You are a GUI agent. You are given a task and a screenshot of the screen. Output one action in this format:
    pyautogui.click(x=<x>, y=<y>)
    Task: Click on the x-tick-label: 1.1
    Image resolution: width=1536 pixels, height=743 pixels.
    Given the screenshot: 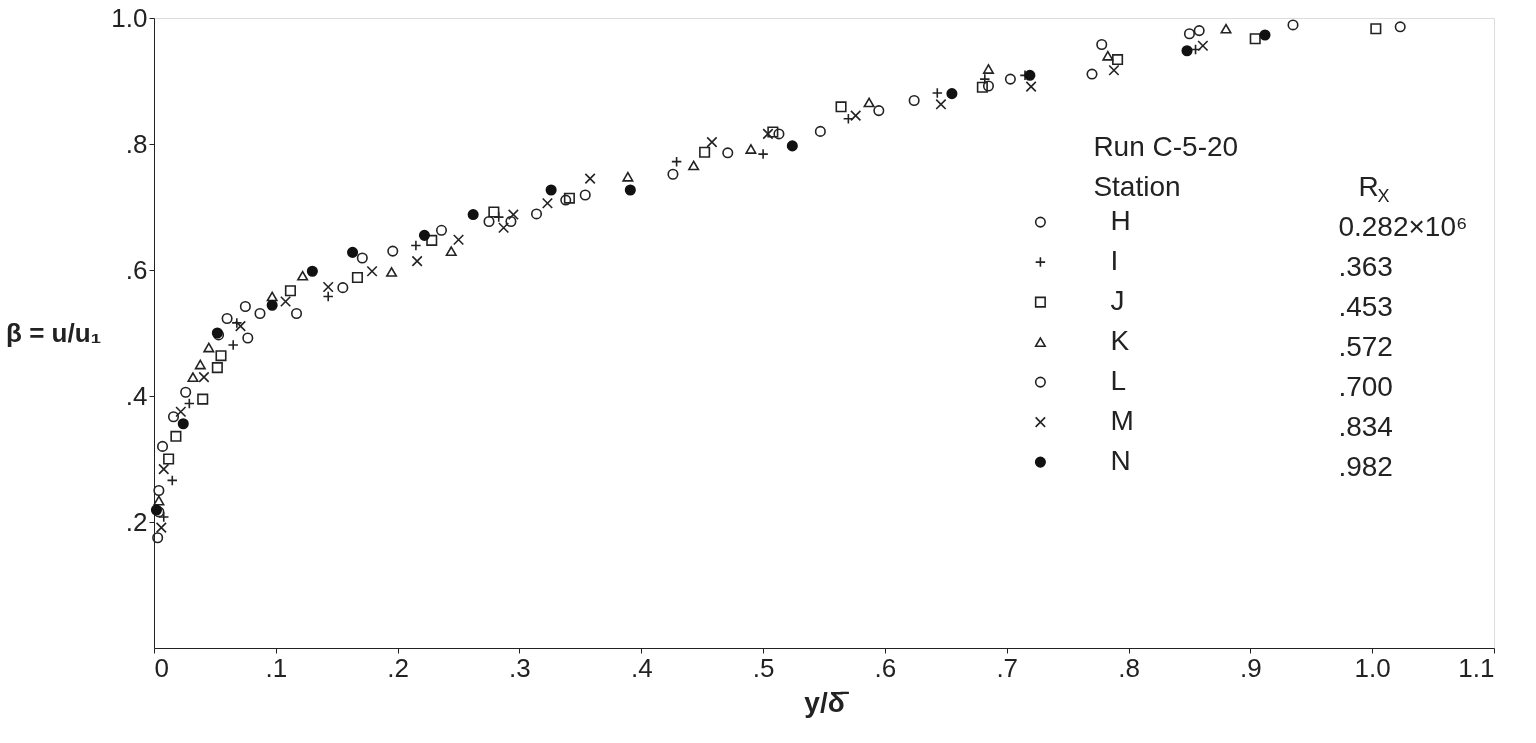 What is the action you would take?
    pyautogui.click(x=1476, y=667)
    